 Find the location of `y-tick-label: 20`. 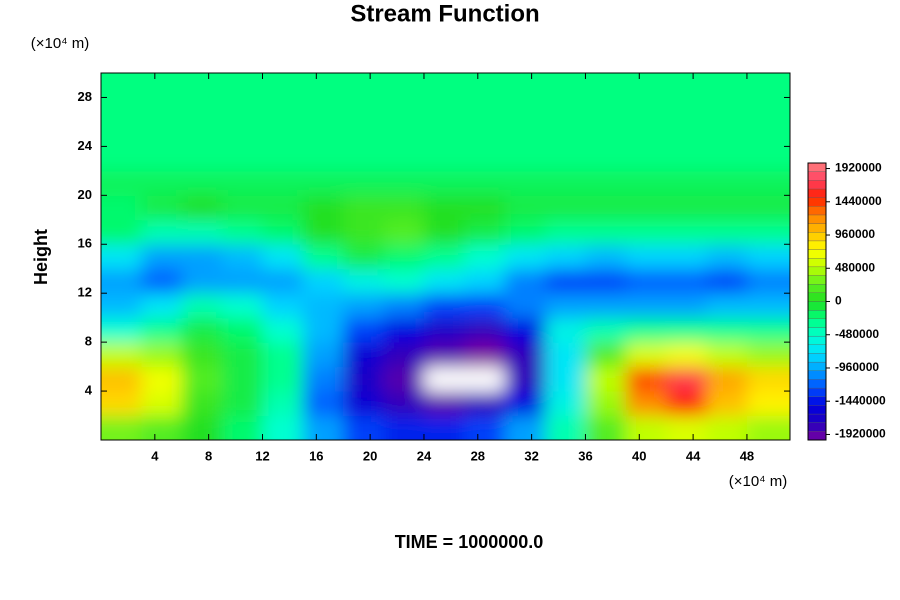

y-tick-label: 20 is located at coordinates (85, 194).